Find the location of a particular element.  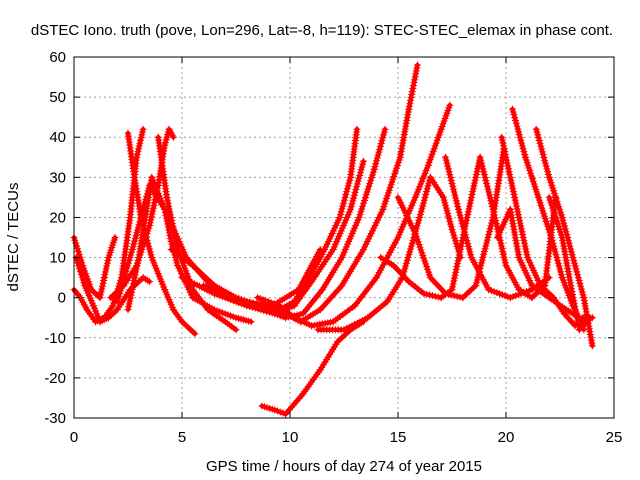

y-tick-label: 60 is located at coordinates (57, 57).